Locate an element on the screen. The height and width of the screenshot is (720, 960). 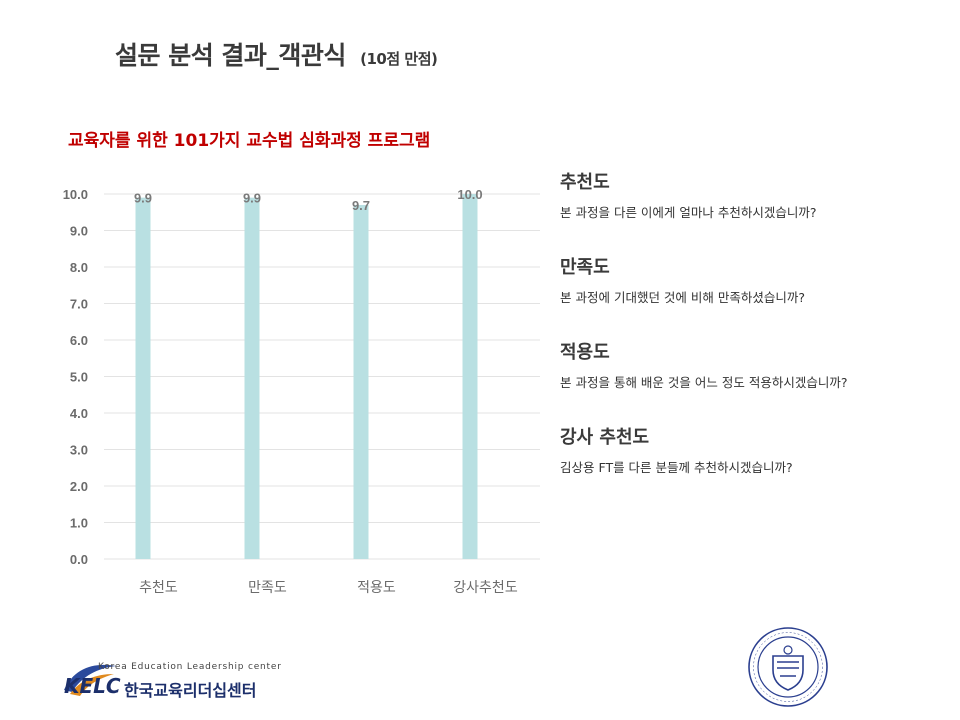
x-tick-label: 적용도 is located at coordinates (376, 588).